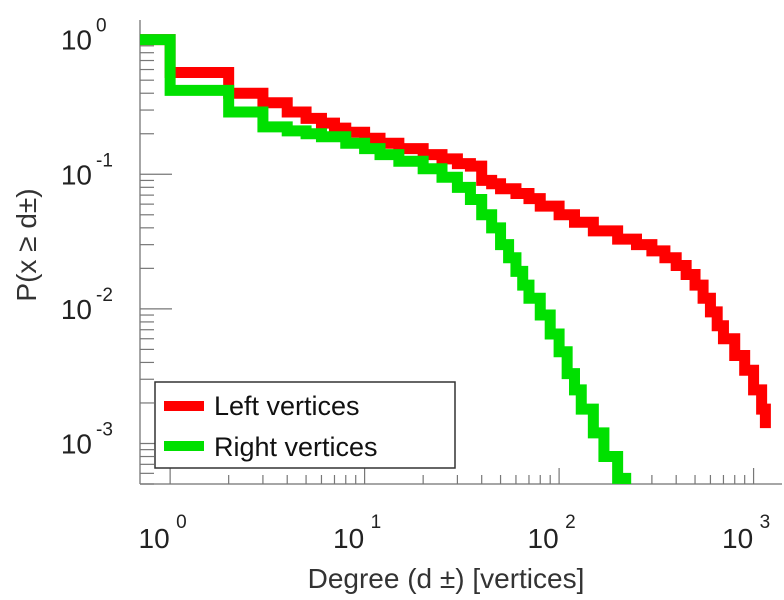 This screenshot has height=600, width=784. I want to click on legend-box, so click(305, 425).